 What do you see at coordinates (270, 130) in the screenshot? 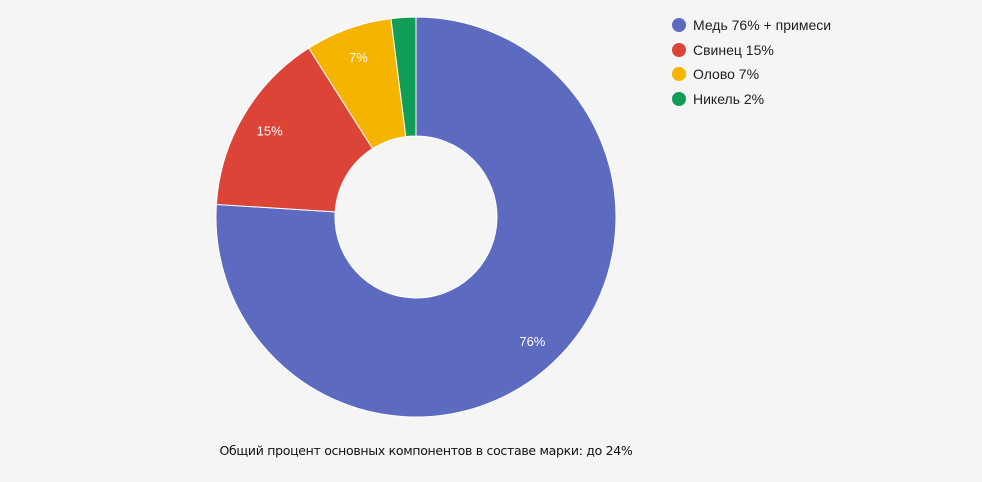
I see `slice-data-label: 15%` at bounding box center [270, 130].